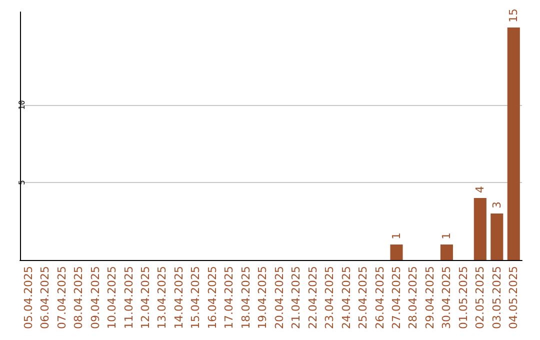 The height and width of the screenshot is (340, 540). I want to click on x-tick-label: 01.05.2025, so click(463, 297).